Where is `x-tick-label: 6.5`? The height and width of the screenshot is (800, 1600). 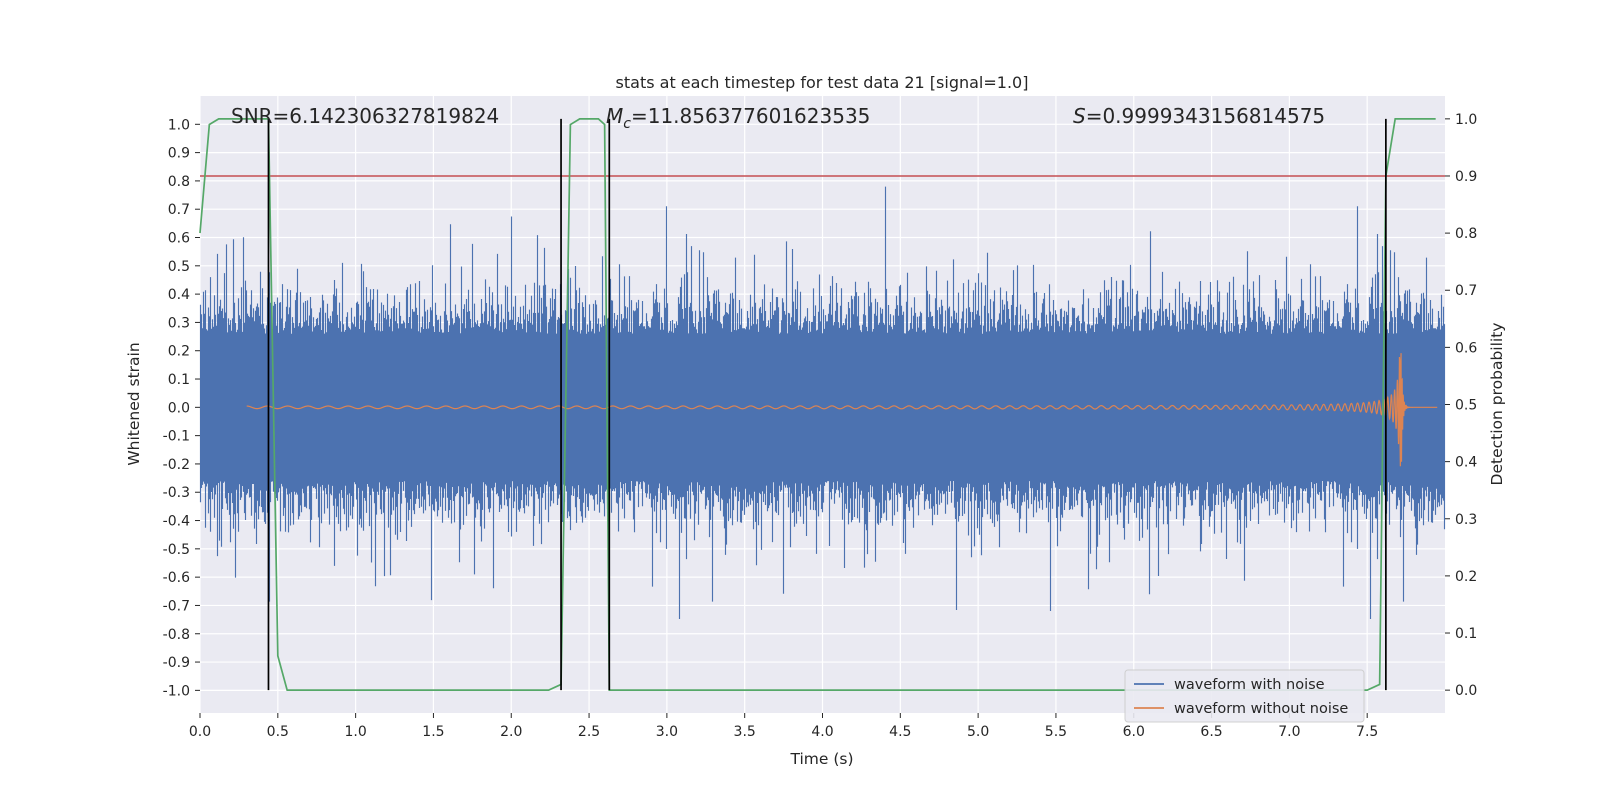
x-tick-label: 6.5 is located at coordinates (1211, 732).